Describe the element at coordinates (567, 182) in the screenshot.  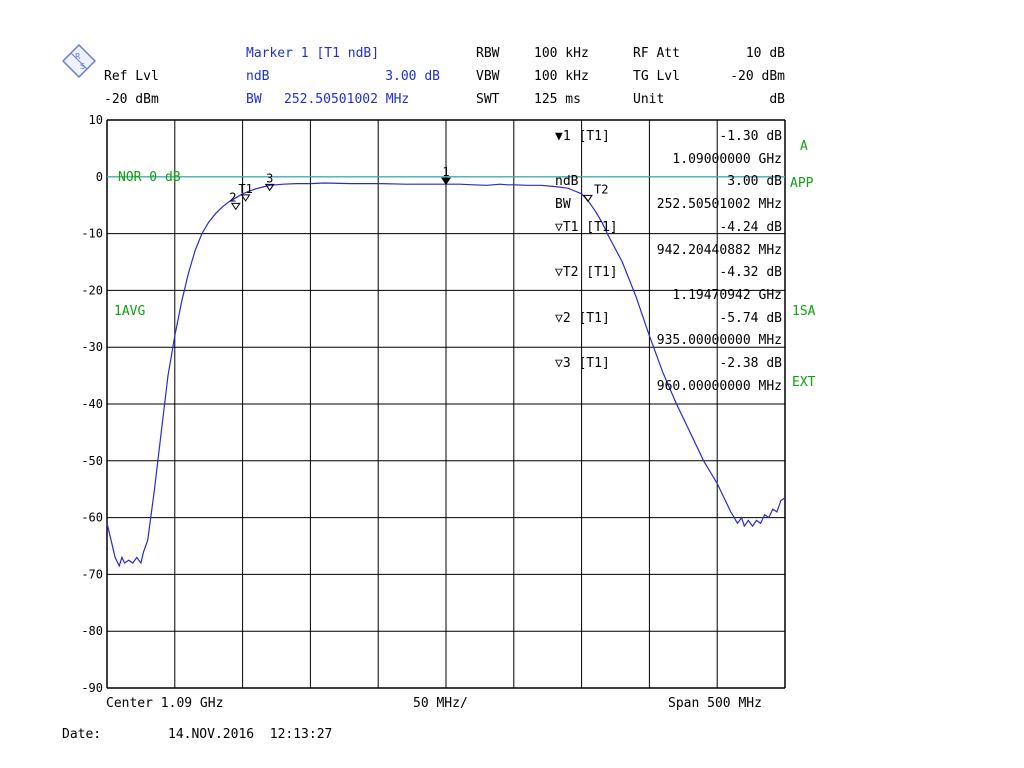
I see `marker-table-name: ndB` at that location.